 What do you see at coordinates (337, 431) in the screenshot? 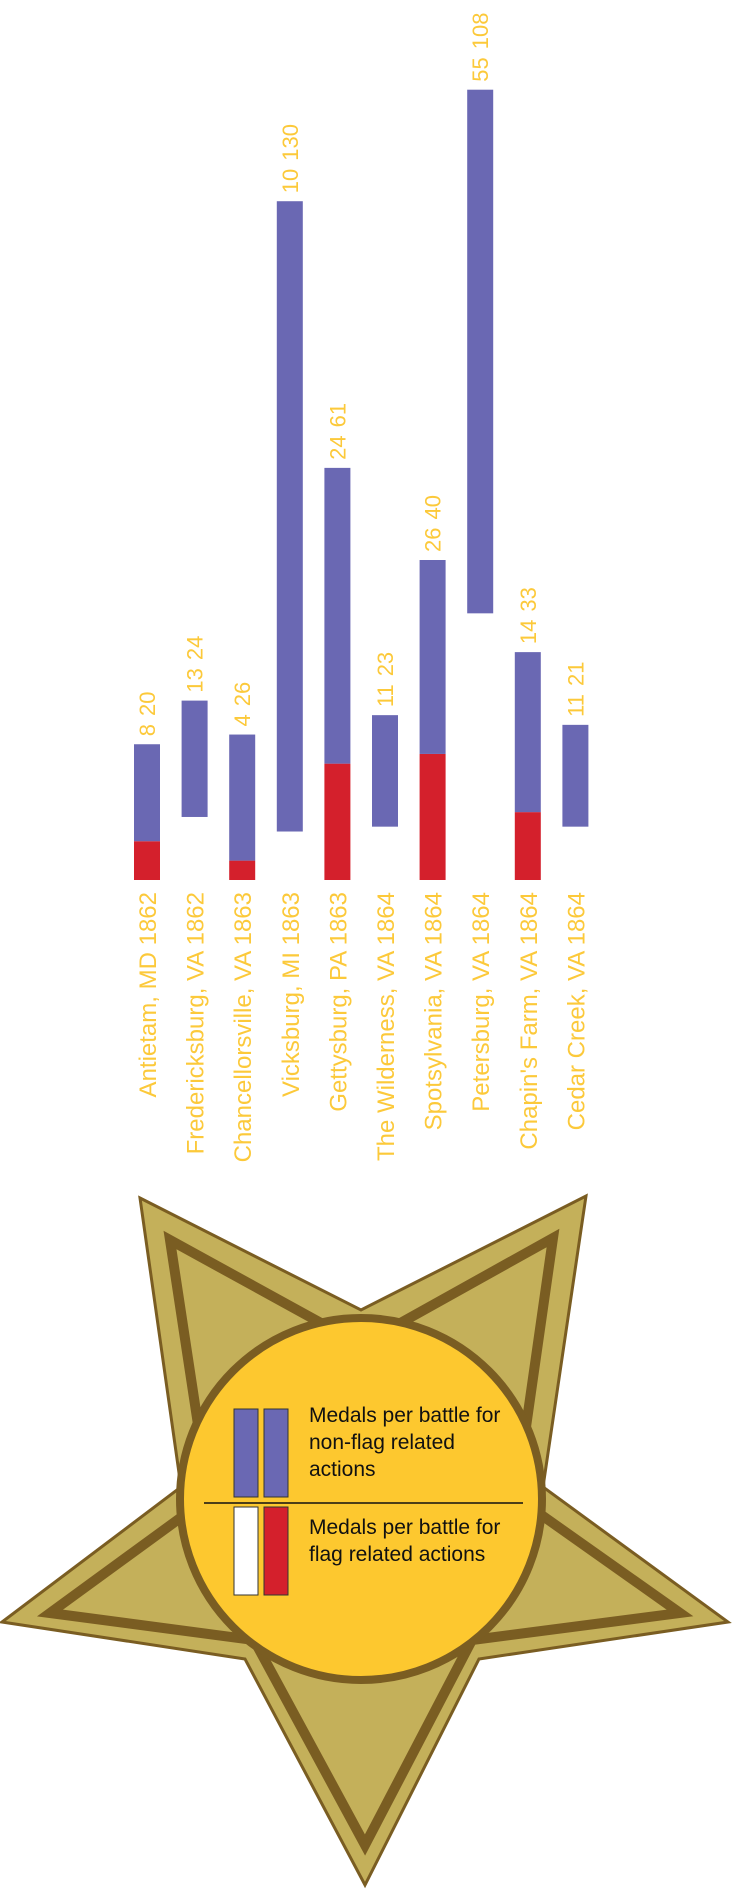
I see `value-label: 2461` at bounding box center [337, 431].